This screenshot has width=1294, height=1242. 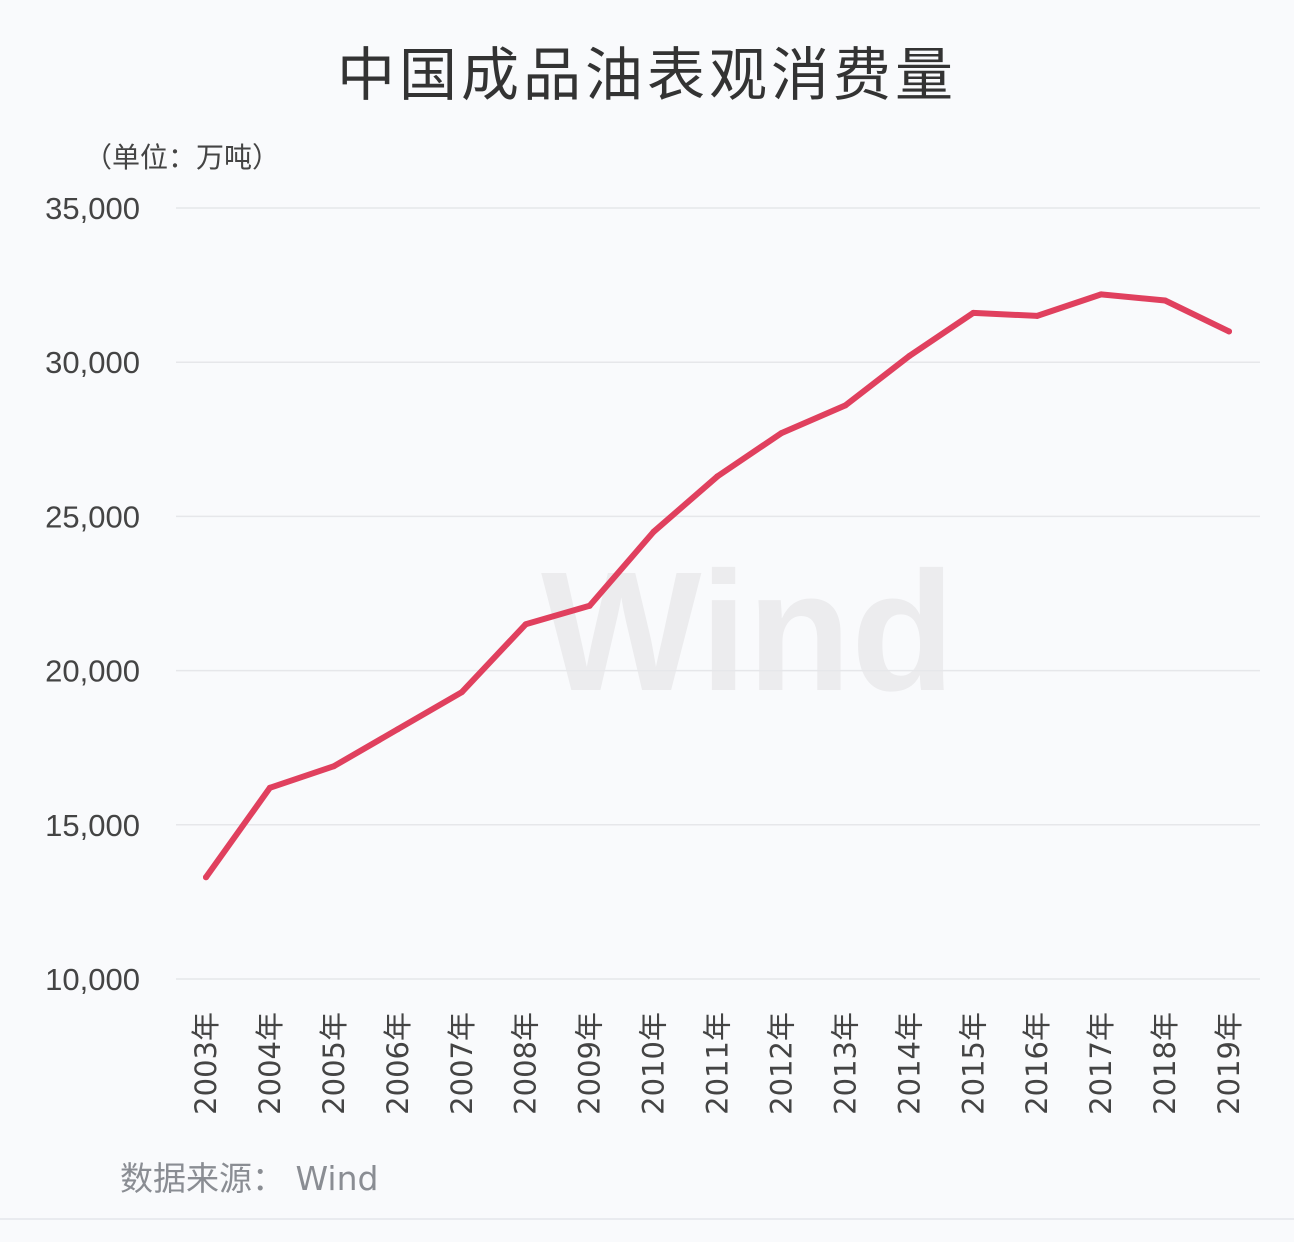 I want to click on x-tick-label: 2013年, so click(x=845, y=1063).